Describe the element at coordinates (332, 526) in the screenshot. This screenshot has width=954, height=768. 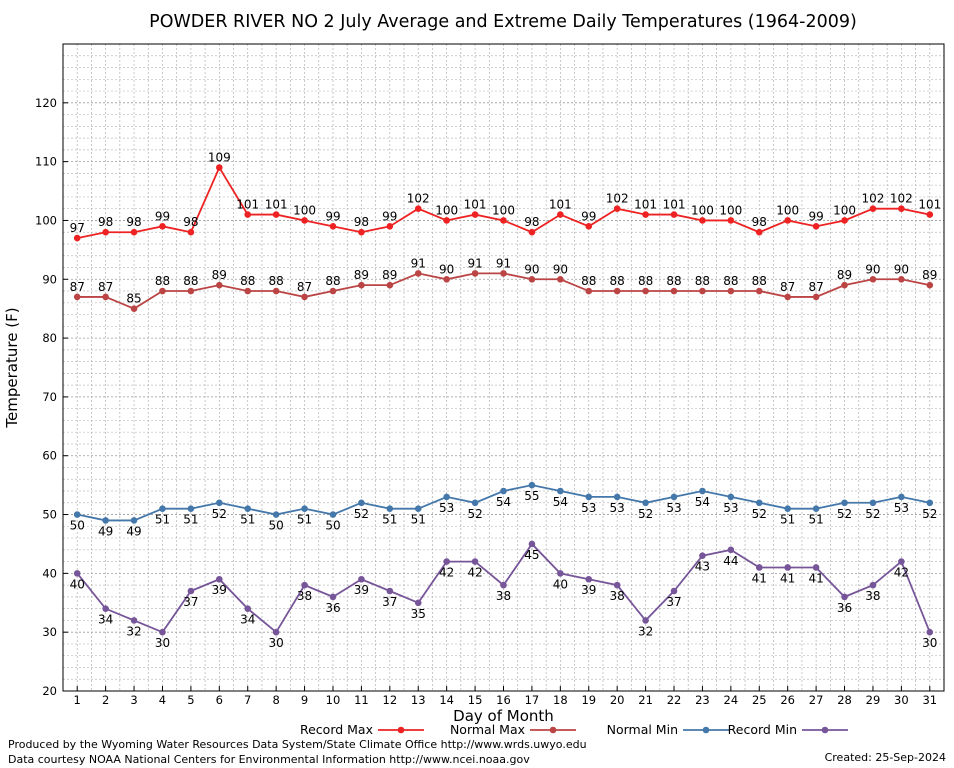
I see `data-label-normal-min: 50` at that location.